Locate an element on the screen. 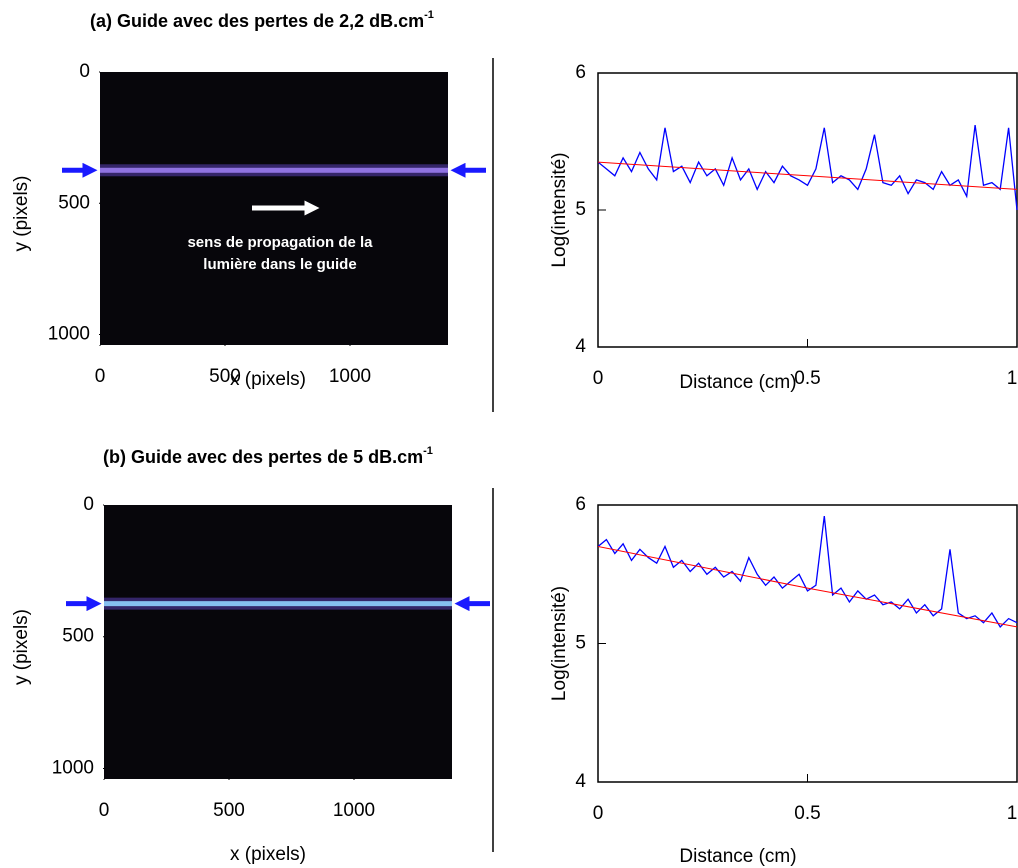  panel-title: (b) Guide avec des pertes de 5 dB.cm-1 is located at coordinates (268, 456).